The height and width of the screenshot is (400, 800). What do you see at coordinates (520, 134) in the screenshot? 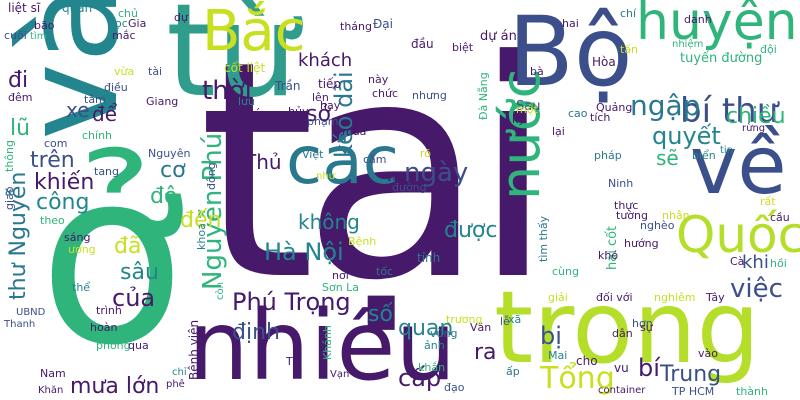
I see `word: nước` at bounding box center [520, 134].